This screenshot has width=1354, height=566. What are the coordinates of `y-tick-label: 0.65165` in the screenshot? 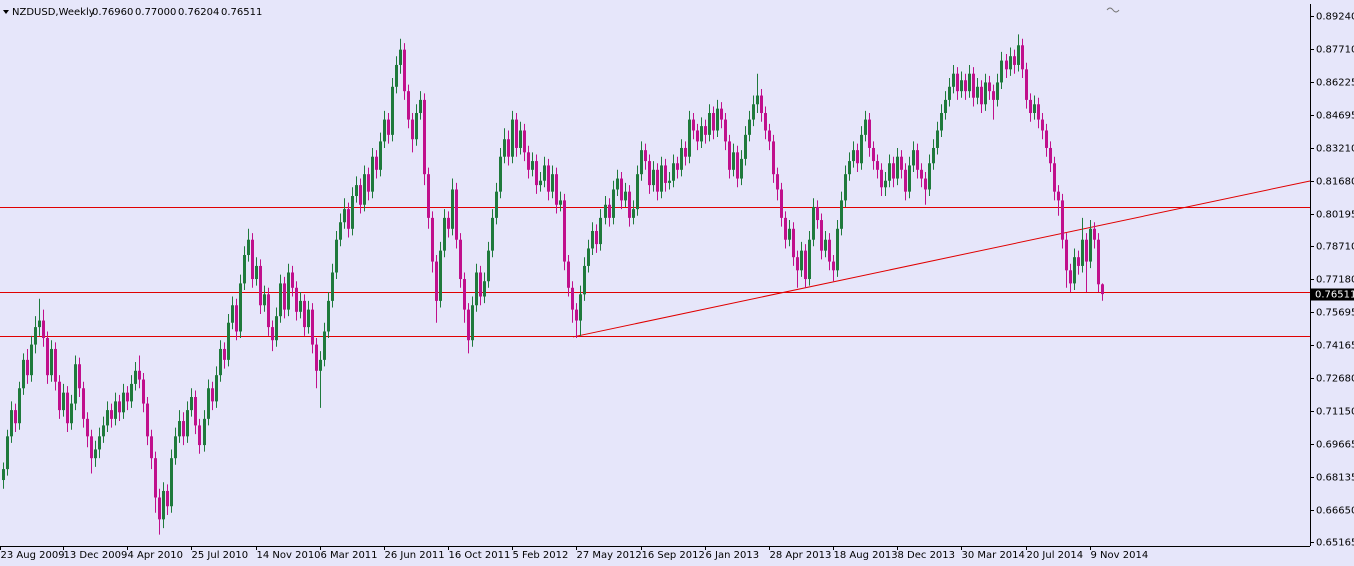 It's located at (1335, 543).